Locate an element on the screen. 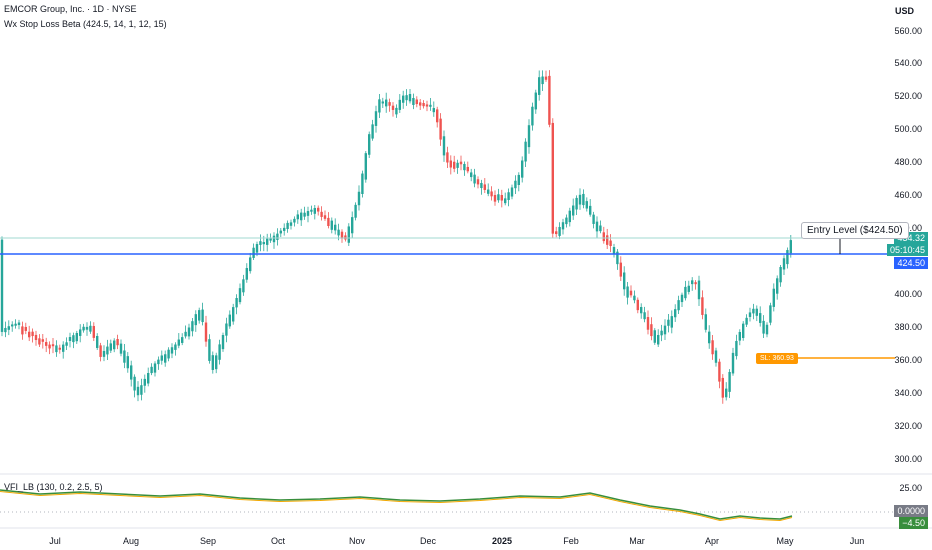  vfi-line is located at coordinates (396, 504).